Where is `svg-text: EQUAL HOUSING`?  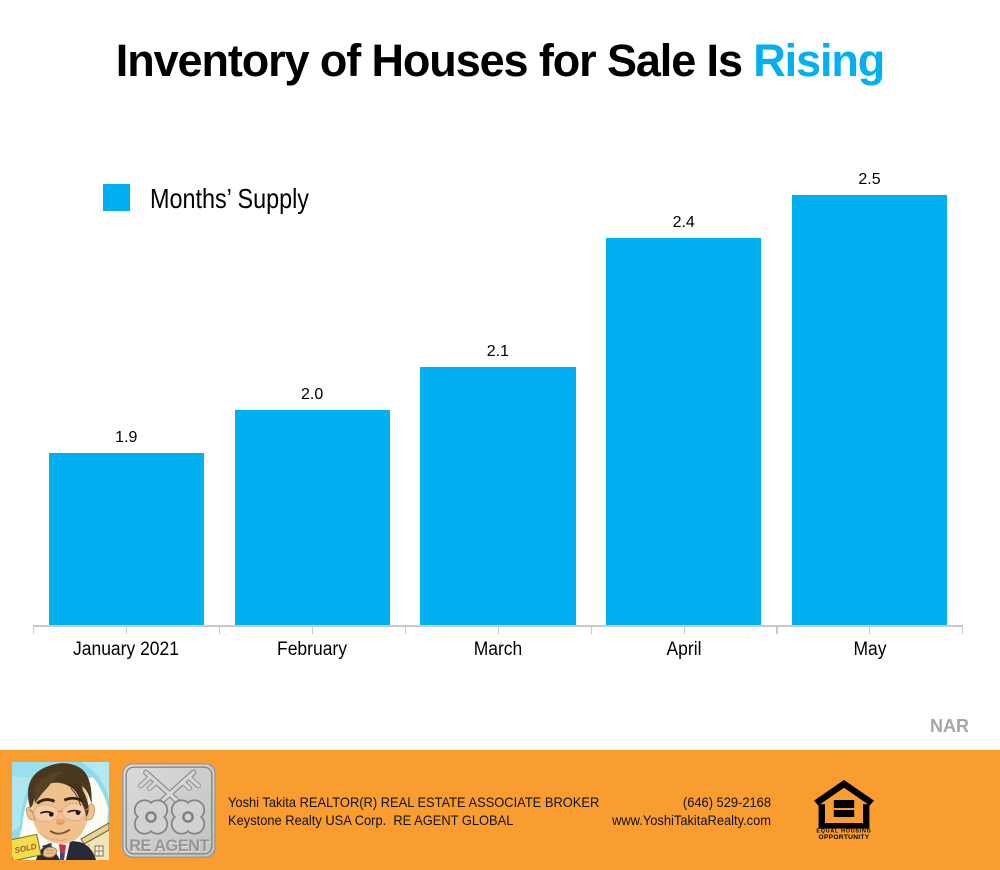 svg-text: EQUAL HOUSING is located at coordinates (843, 832).